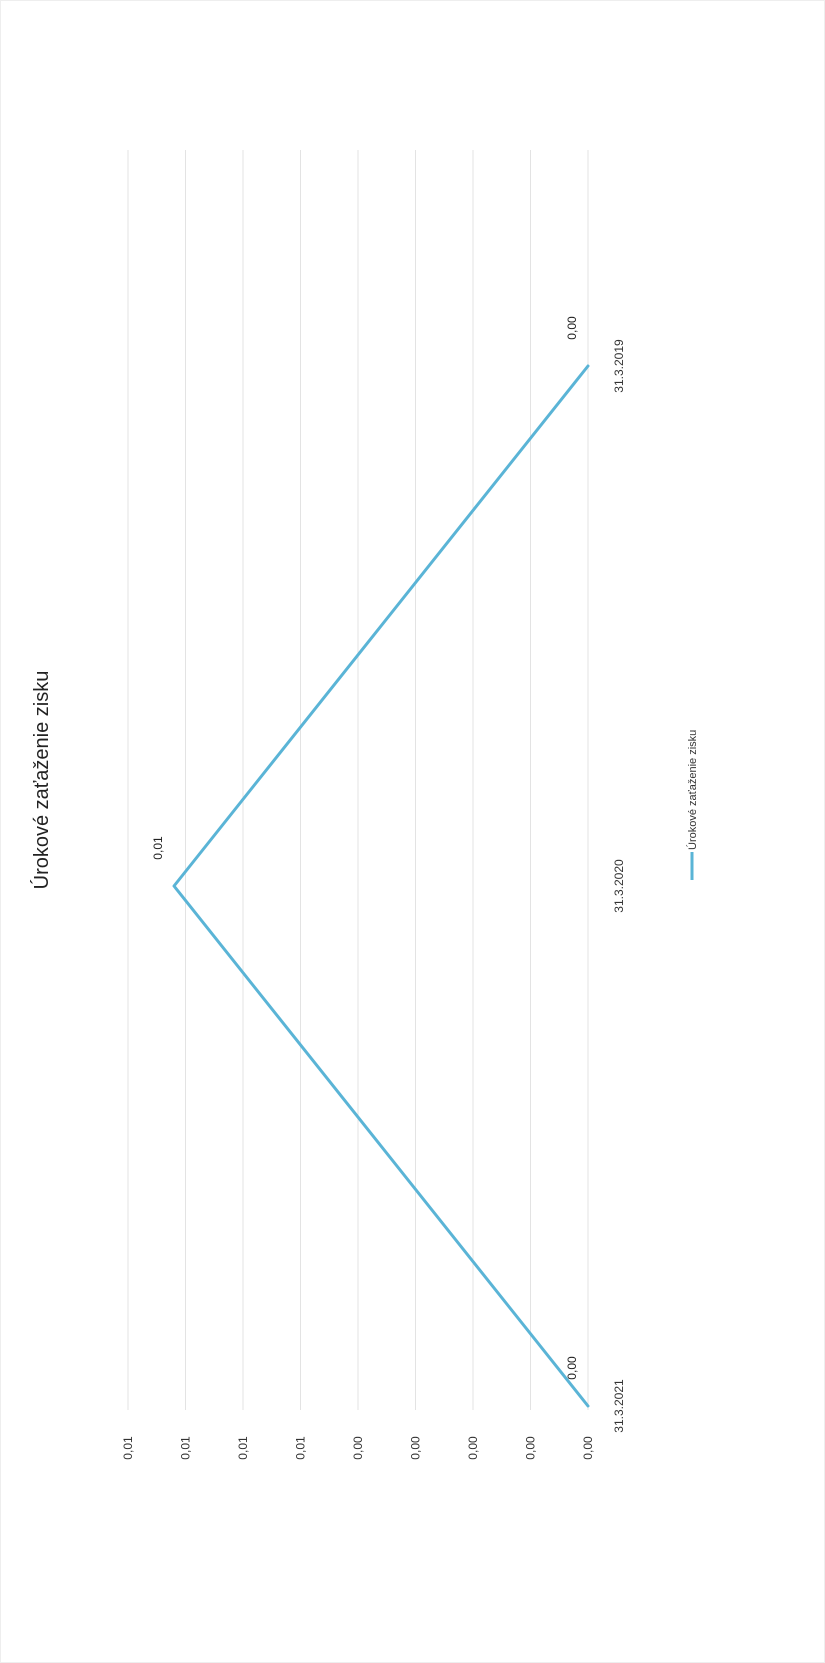  What do you see at coordinates (692, 790) in the screenshot?
I see `legend-label: Úrokové zaťaženie zisku` at bounding box center [692, 790].